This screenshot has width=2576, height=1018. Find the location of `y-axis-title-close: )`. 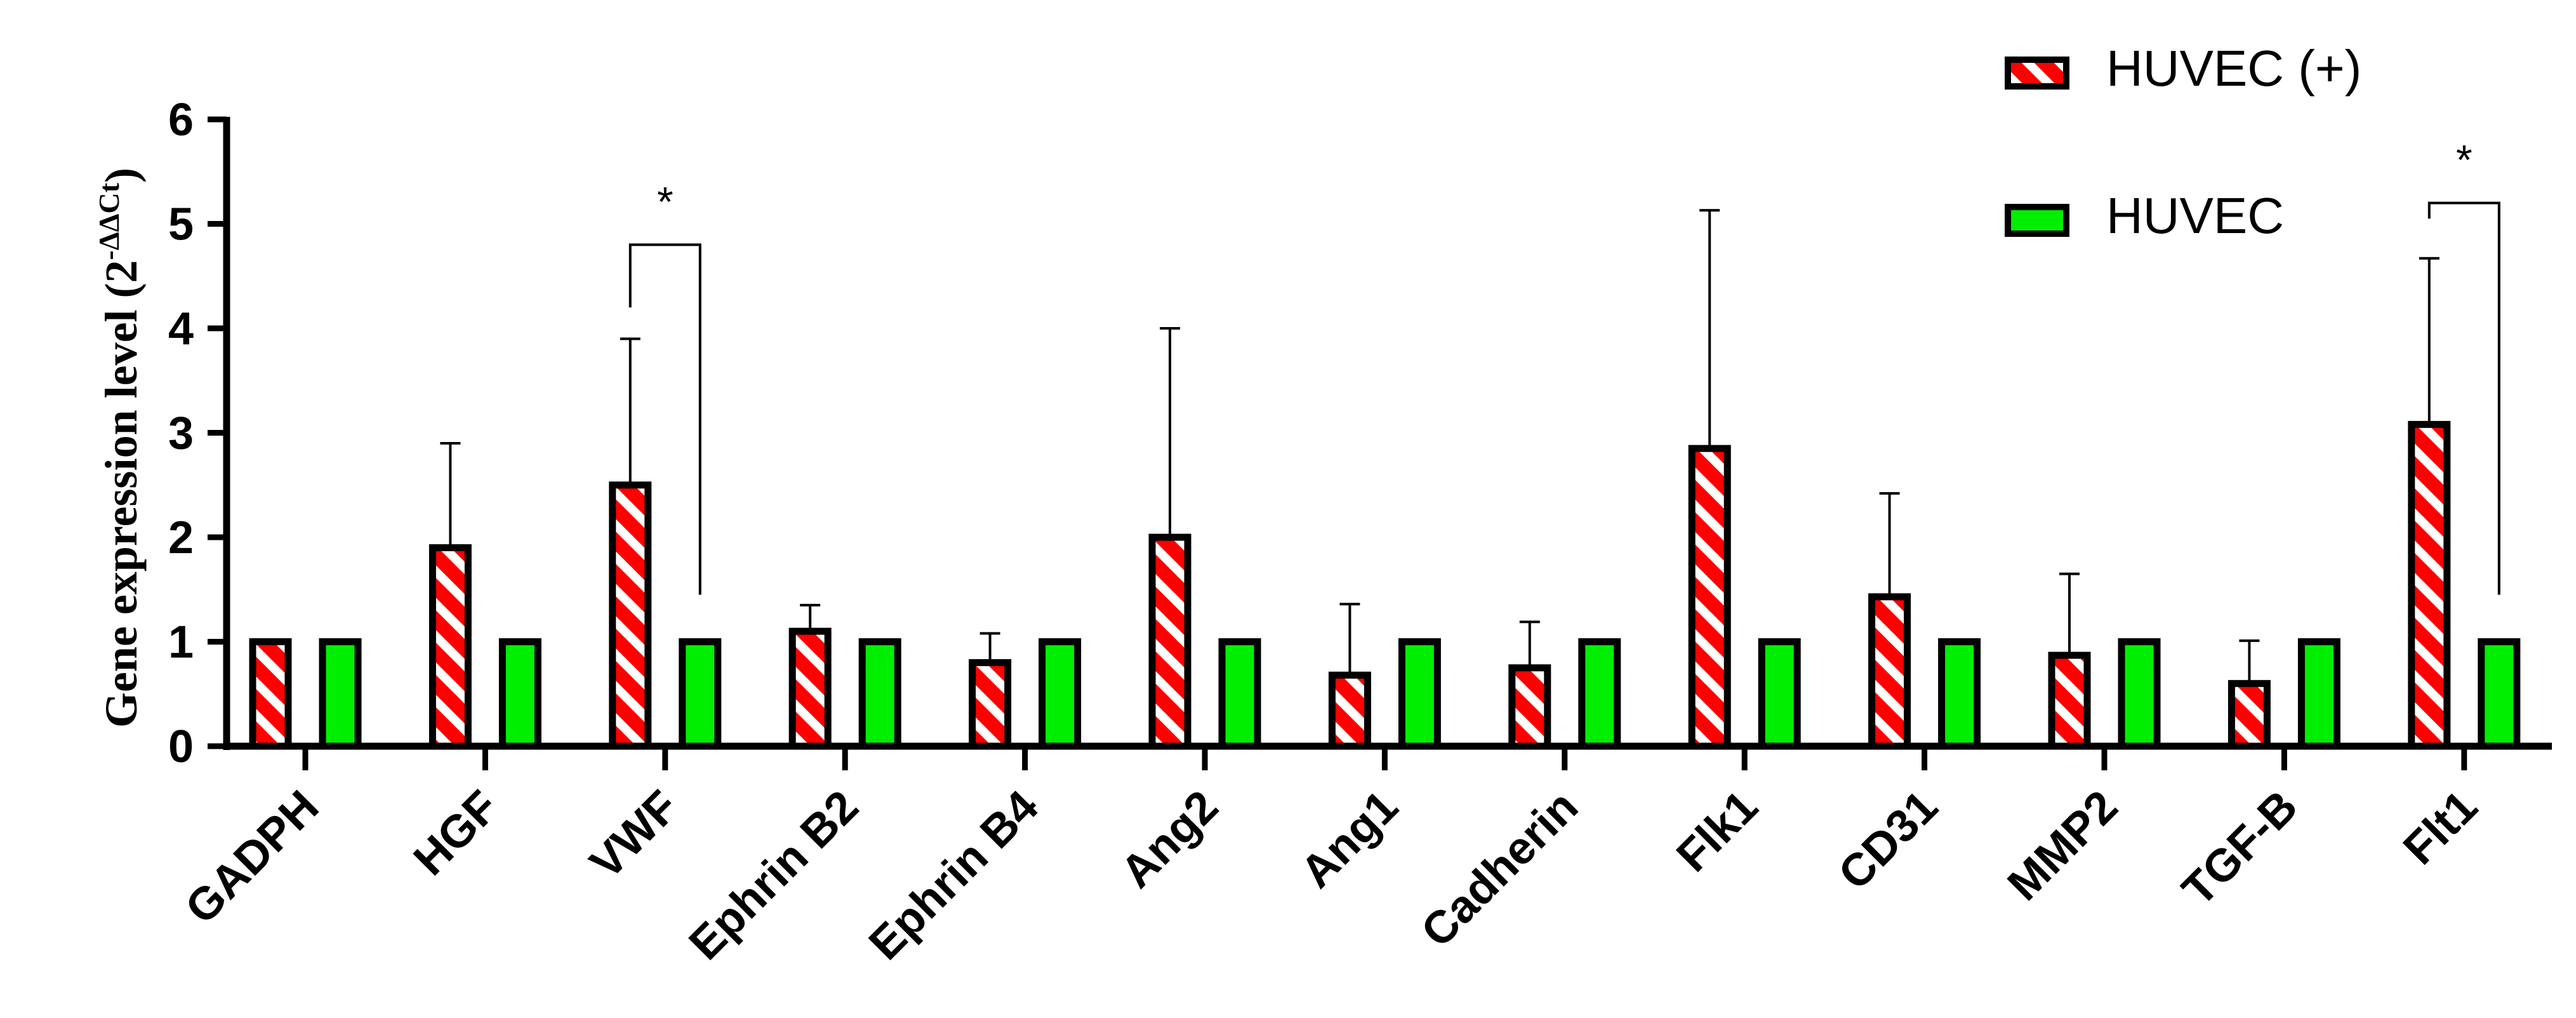

y-axis-title-close: ) is located at coordinates (121, 175).